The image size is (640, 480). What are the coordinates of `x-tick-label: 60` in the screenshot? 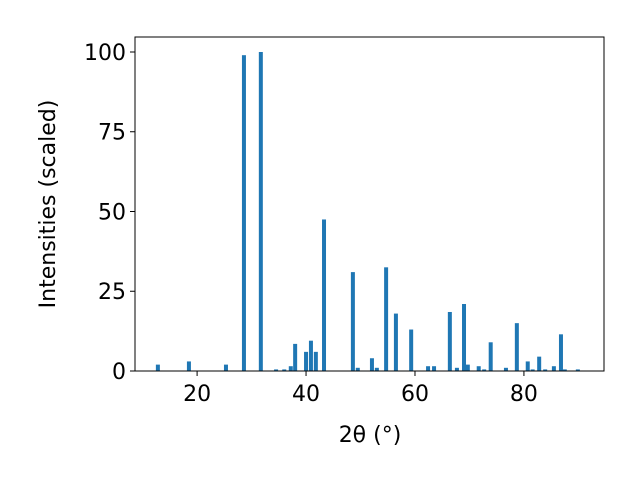 It's located at (415, 394).